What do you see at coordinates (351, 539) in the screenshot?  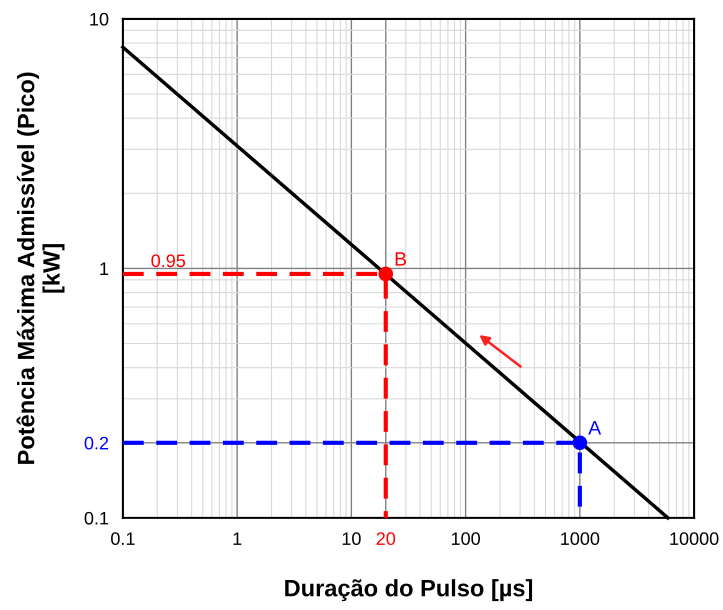 I see `x-tick-label: 10` at bounding box center [351, 539].